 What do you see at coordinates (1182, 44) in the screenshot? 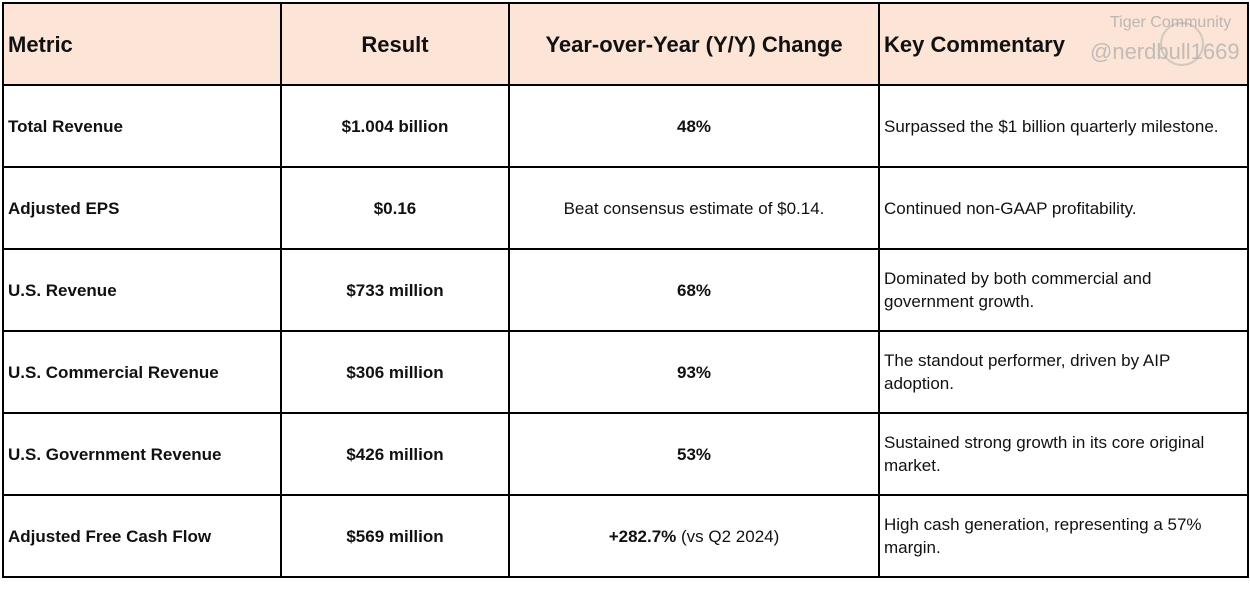
I see `tiger-logo-watermark` at bounding box center [1182, 44].